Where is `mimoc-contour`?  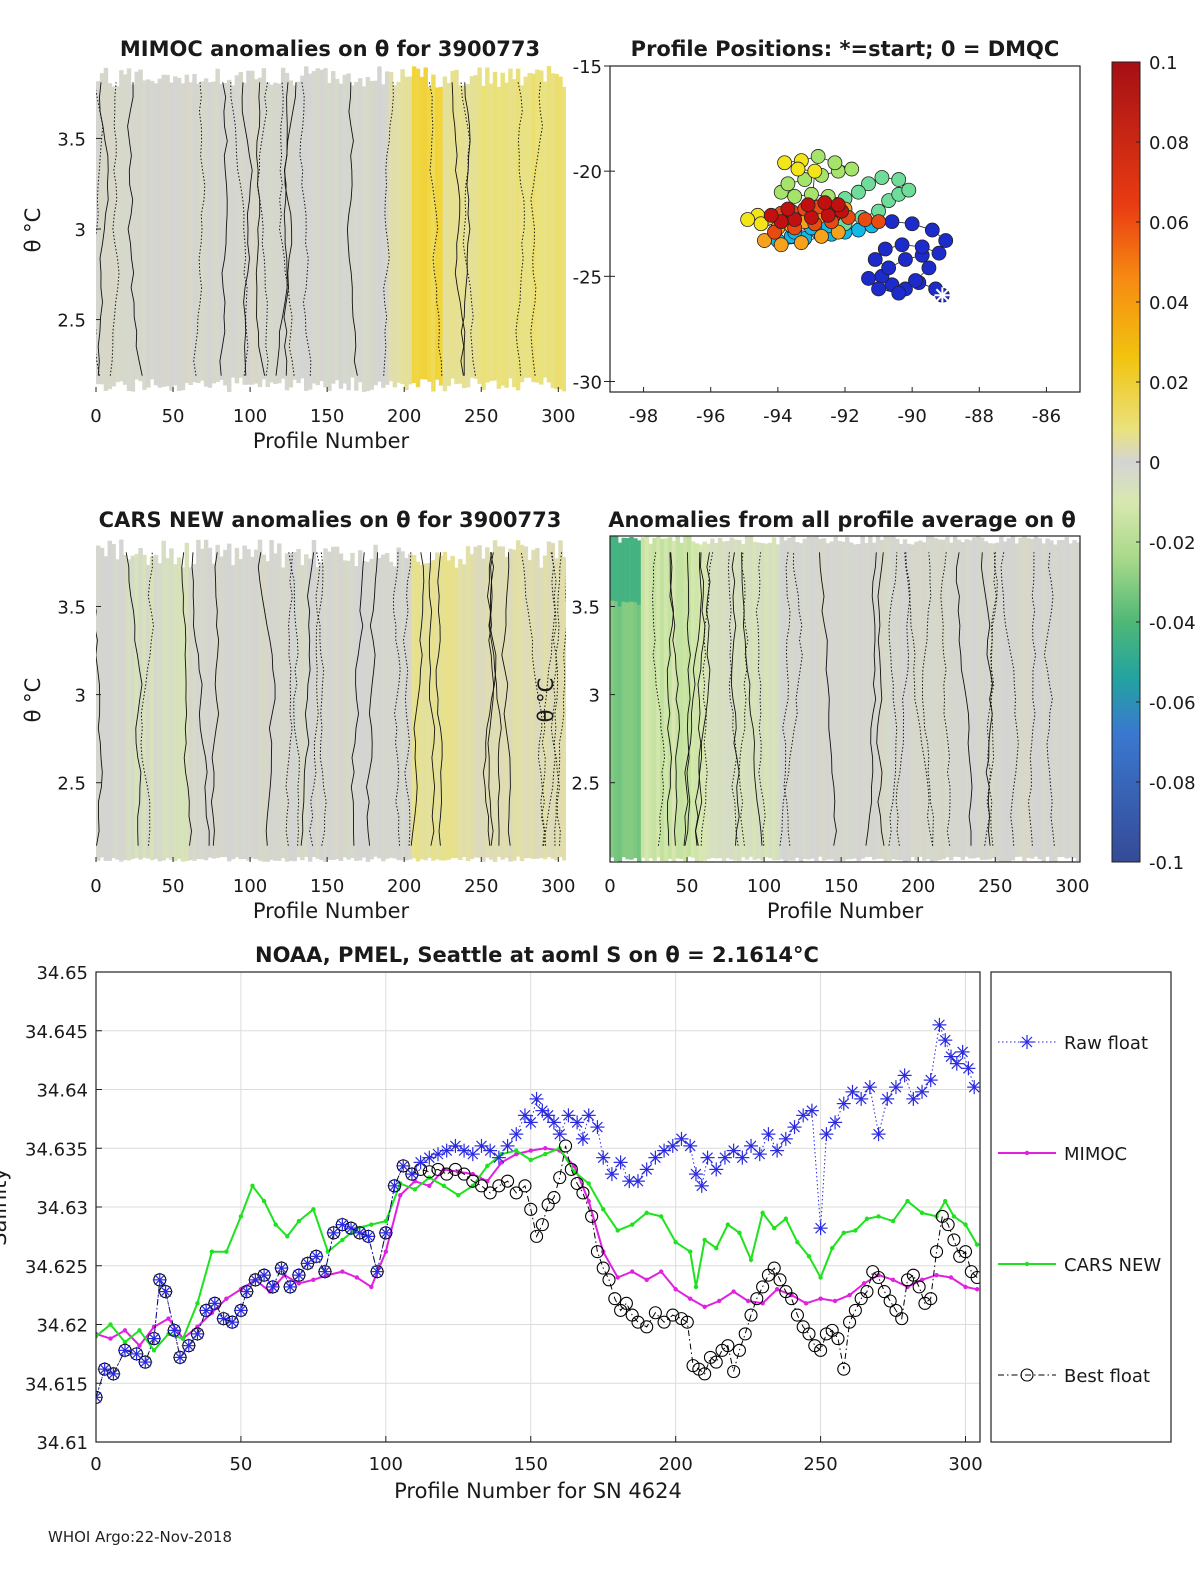 mimoc-contour is located at coordinates (260, 229).